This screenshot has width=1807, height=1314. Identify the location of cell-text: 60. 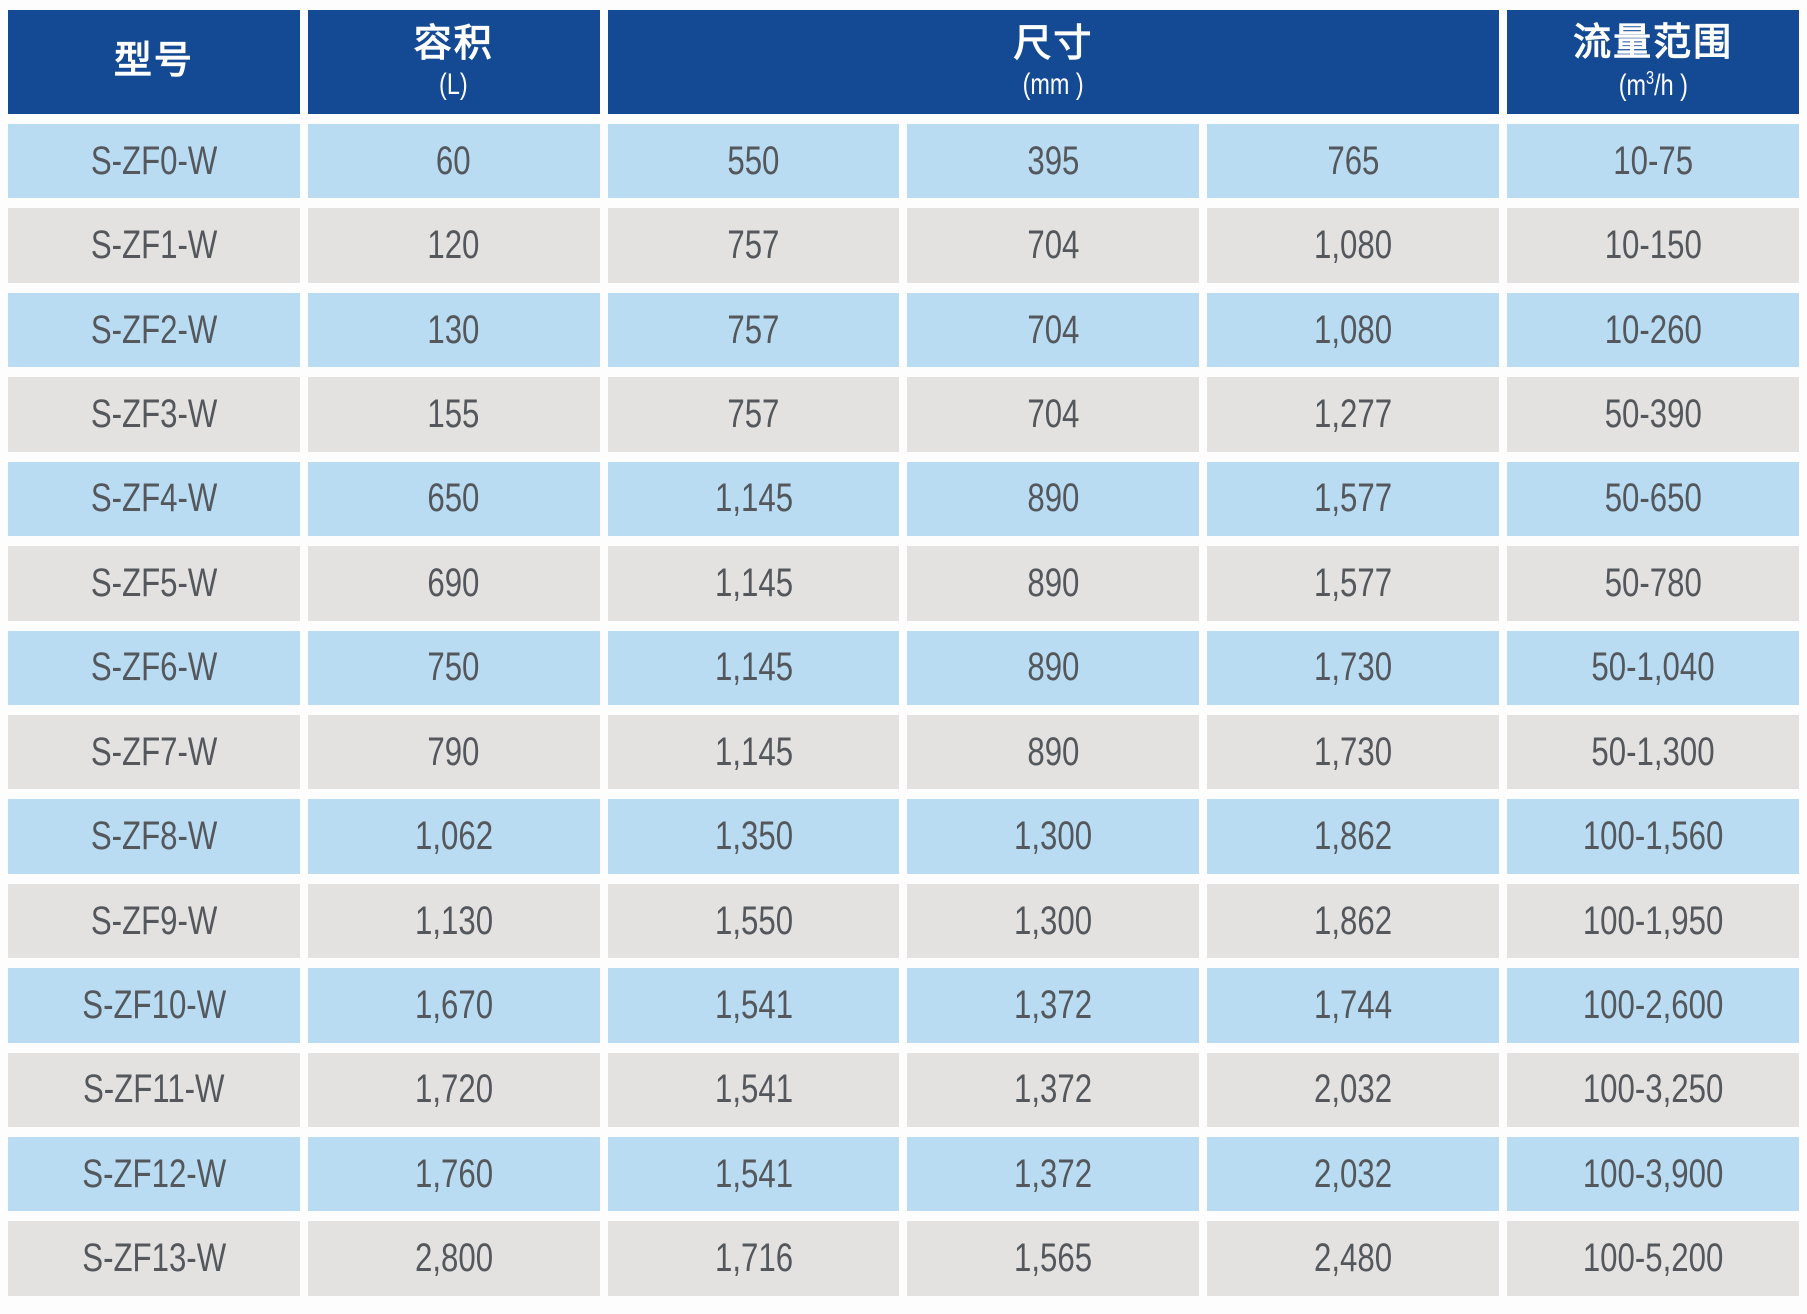
(454, 160).